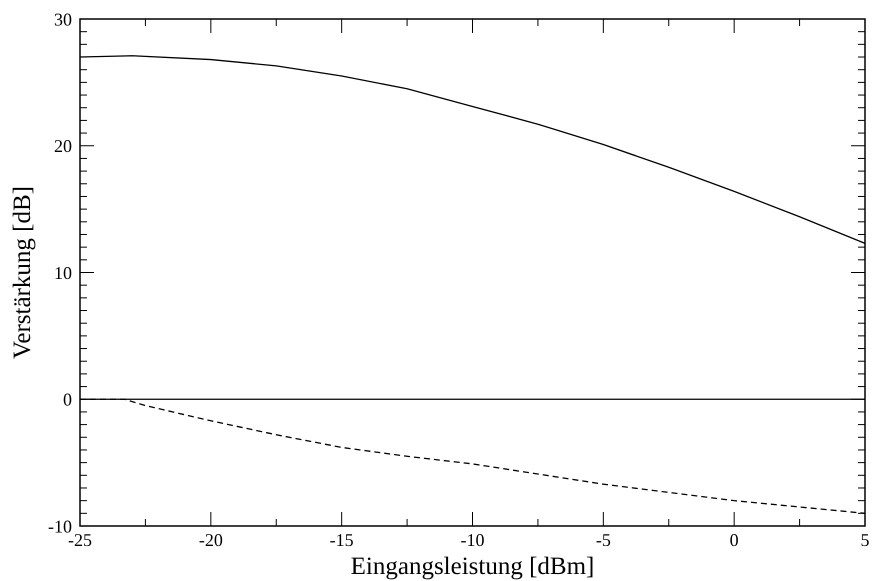 The width and height of the screenshot is (881, 581). What do you see at coordinates (67, 400) in the screenshot?
I see `y-tick-label: 0` at bounding box center [67, 400].